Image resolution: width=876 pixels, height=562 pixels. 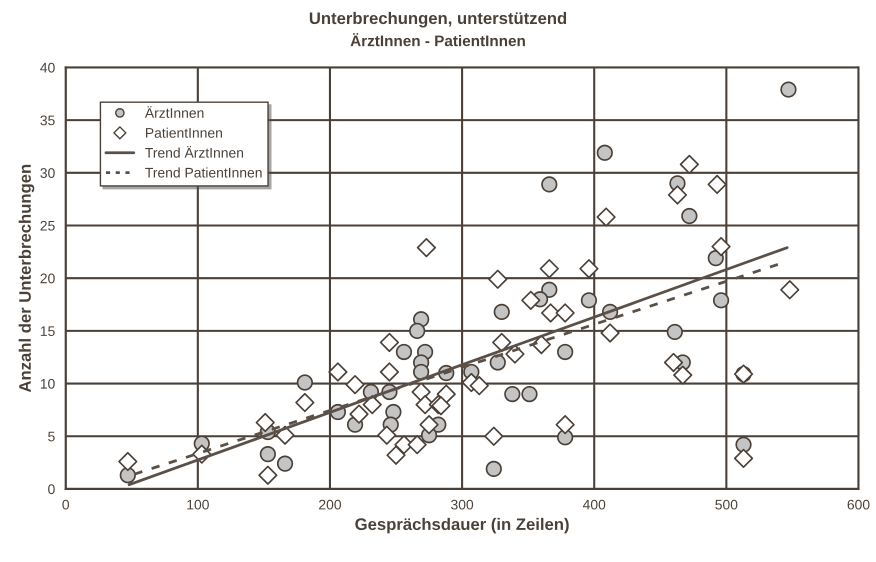 What do you see at coordinates (462, 505) in the screenshot?
I see `x-tick-label: 300` at bounding box center [462, 505].